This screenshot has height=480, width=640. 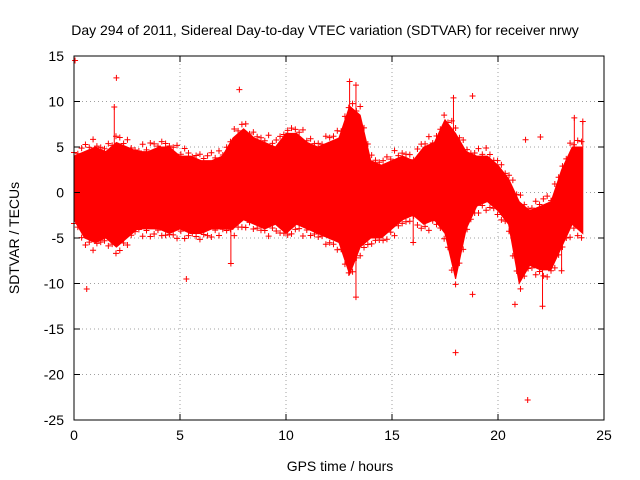 I want to click on x-axis-label: GPS time / hours, so click(x=340, y=466).